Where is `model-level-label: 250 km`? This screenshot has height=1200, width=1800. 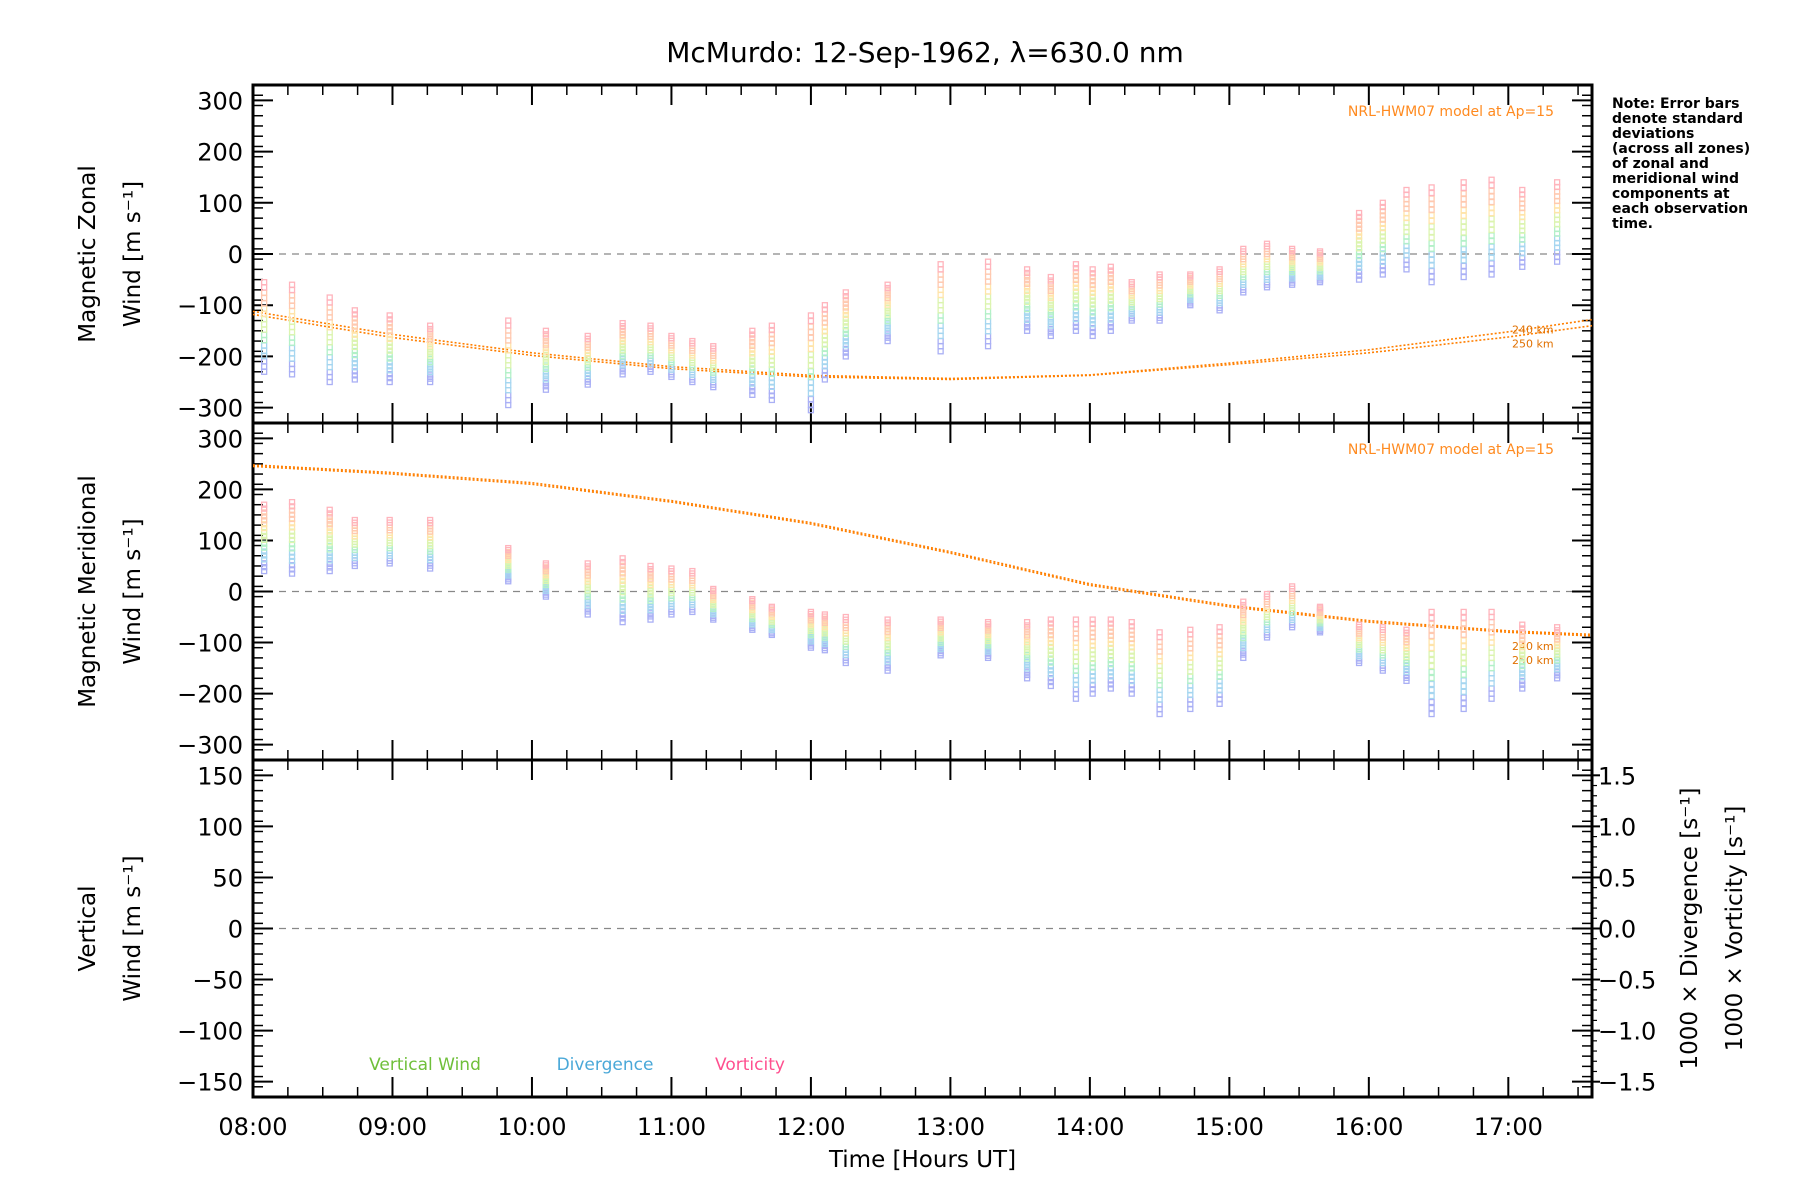
model-level-label: 250 km is located at coordinates (1533, 344).